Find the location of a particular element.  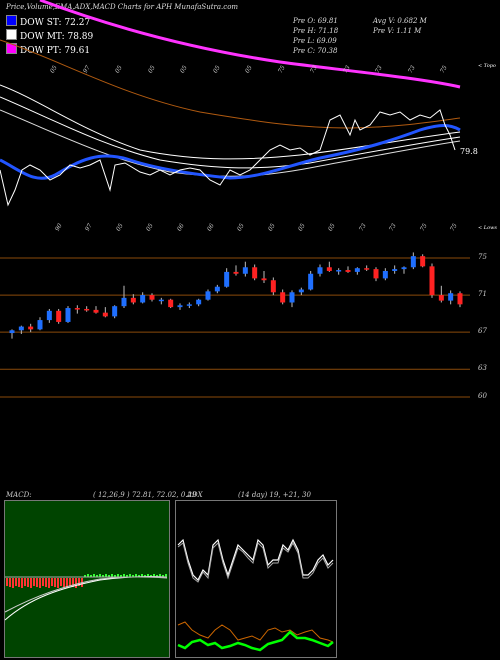

price-line is located at coordinates (228, 158).